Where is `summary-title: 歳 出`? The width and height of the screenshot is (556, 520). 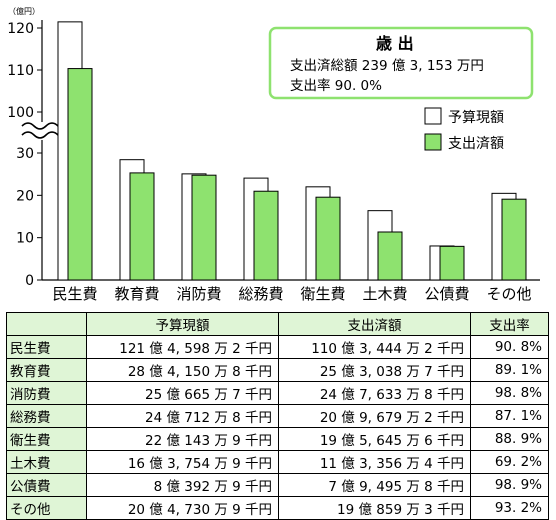 summary-title: 歳 出 is located at coordinates (395, 43).